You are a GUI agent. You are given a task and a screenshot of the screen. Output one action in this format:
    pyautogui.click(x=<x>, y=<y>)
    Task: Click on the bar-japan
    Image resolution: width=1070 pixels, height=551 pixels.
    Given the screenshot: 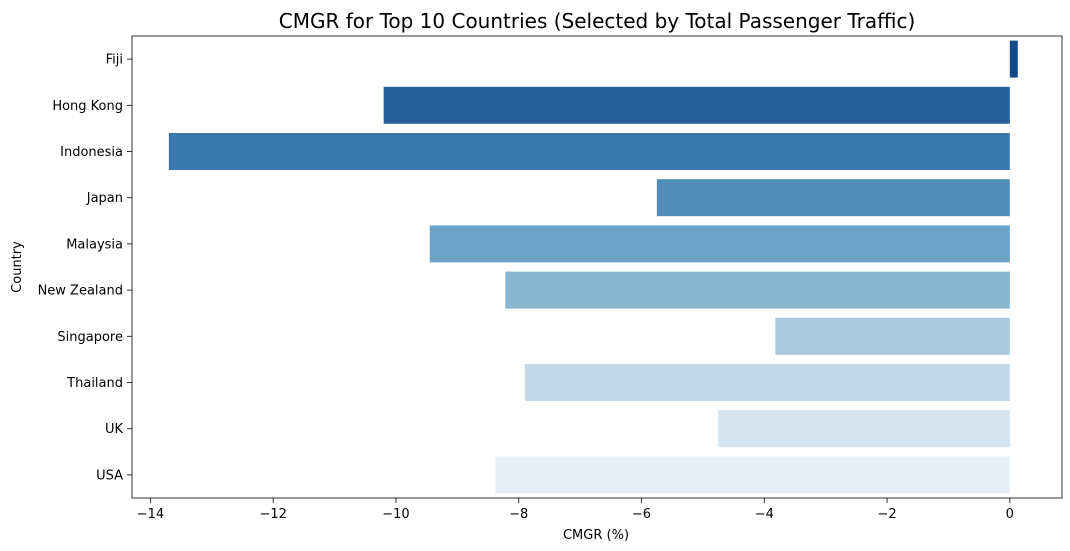 What is the action you would take?
    pyautogui.click(x=833, y=198)
    